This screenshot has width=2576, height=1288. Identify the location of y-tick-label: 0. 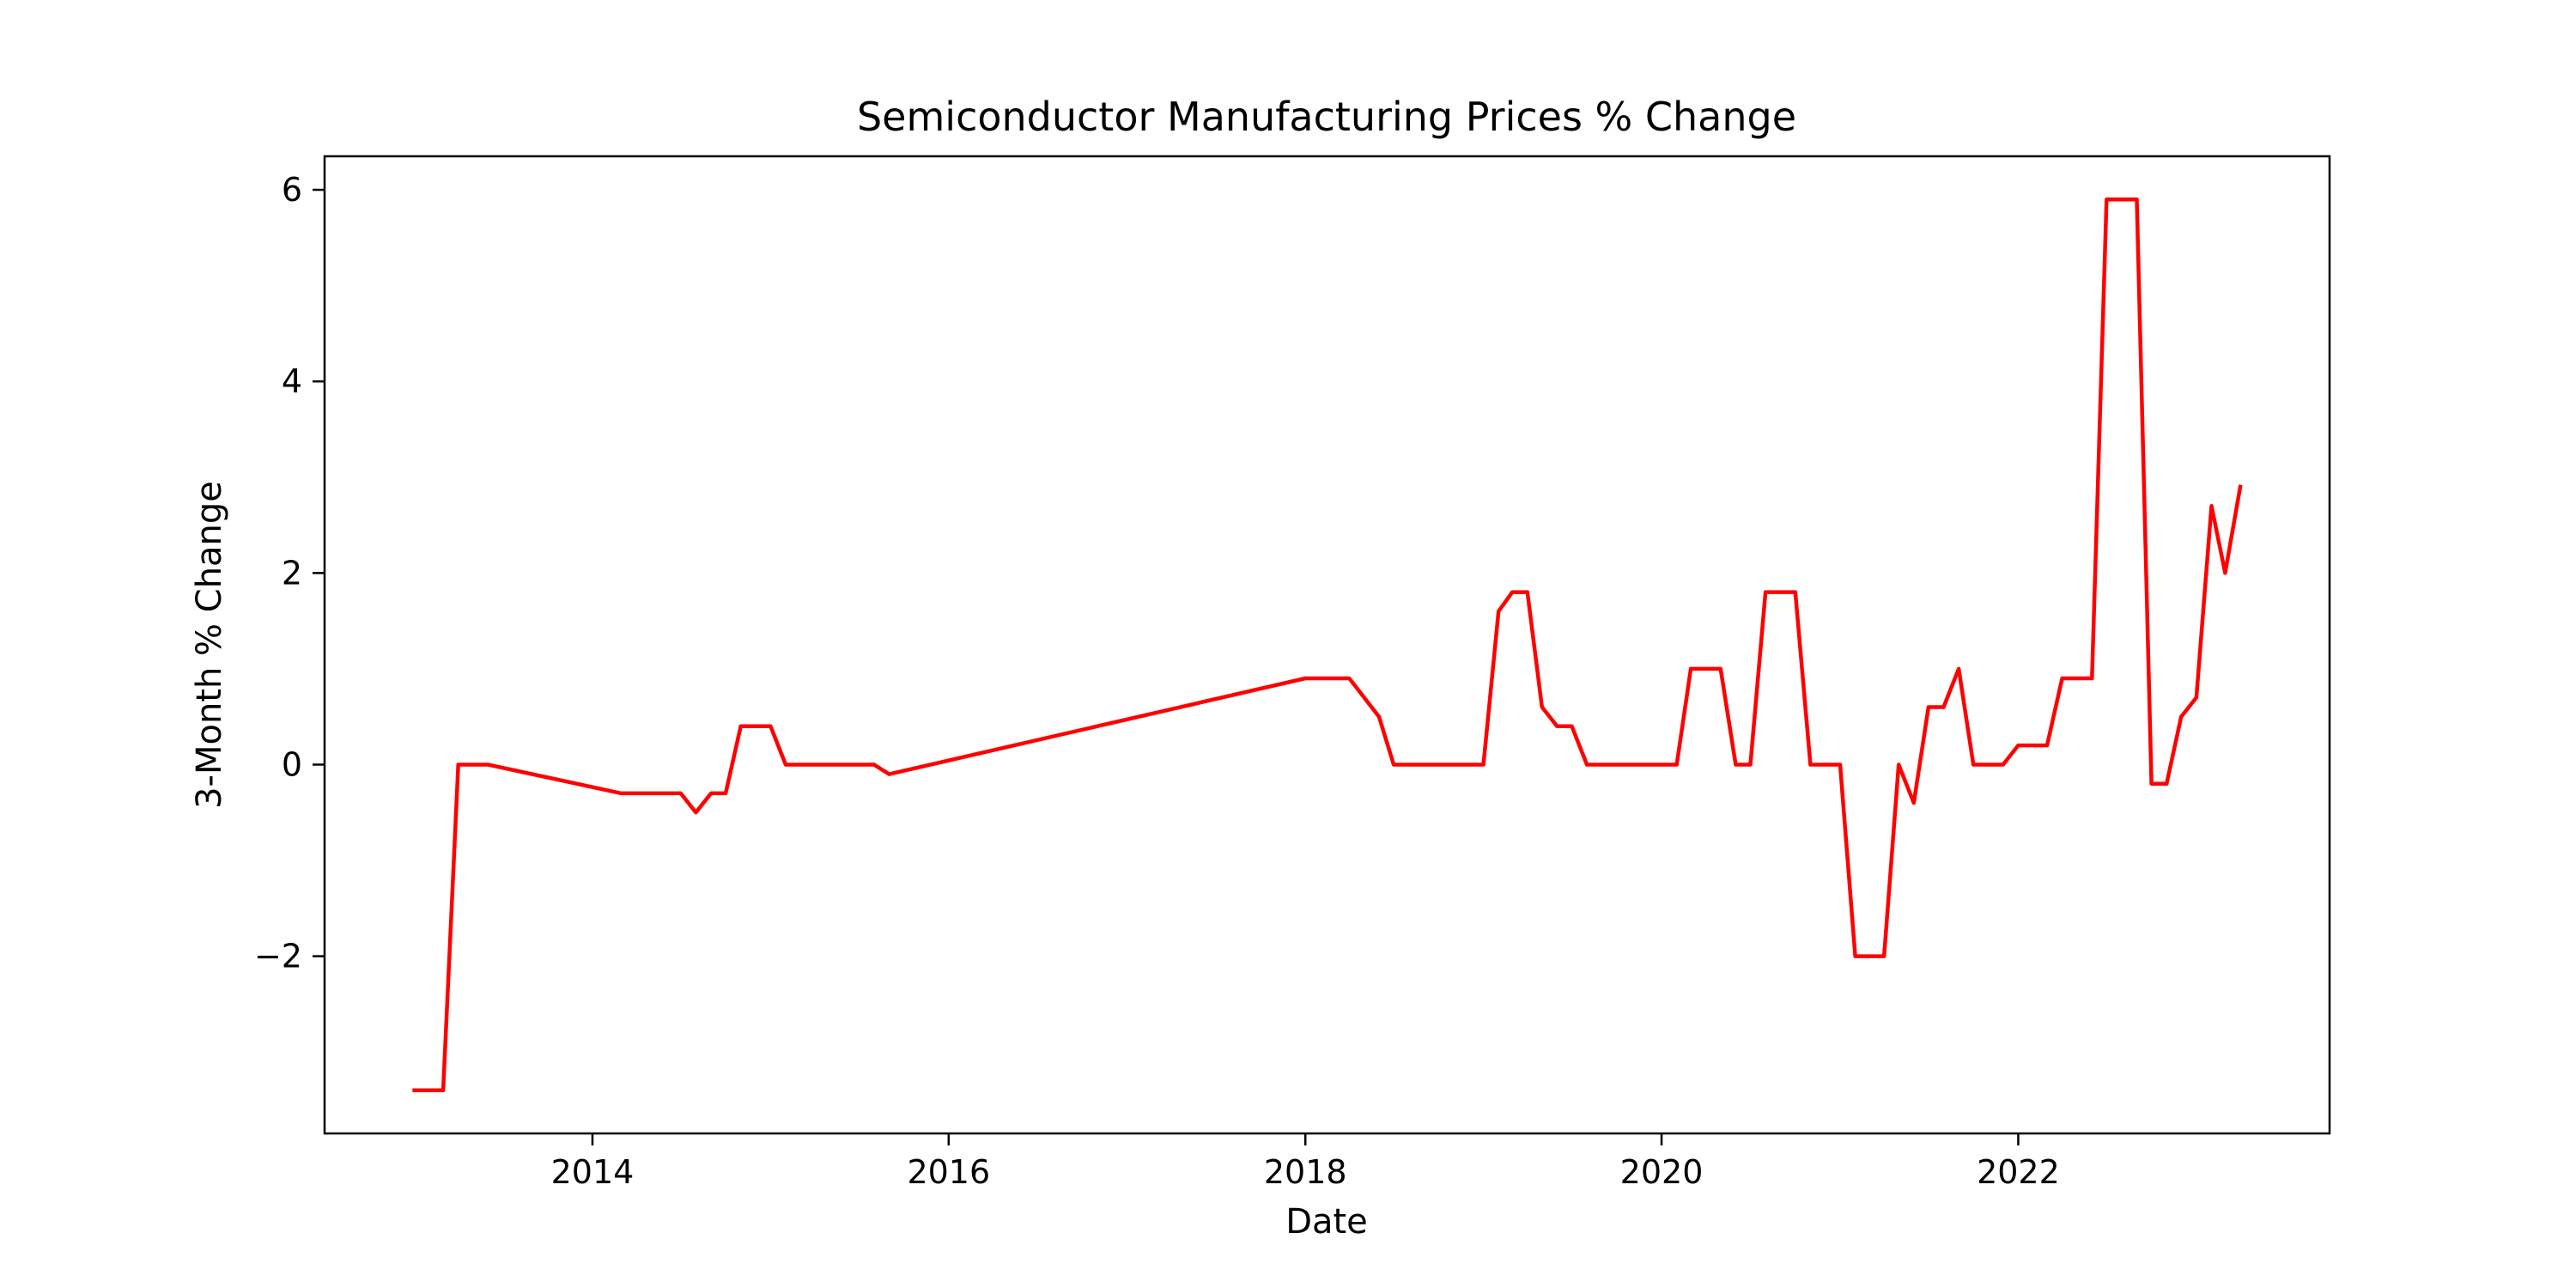
(292, 764).